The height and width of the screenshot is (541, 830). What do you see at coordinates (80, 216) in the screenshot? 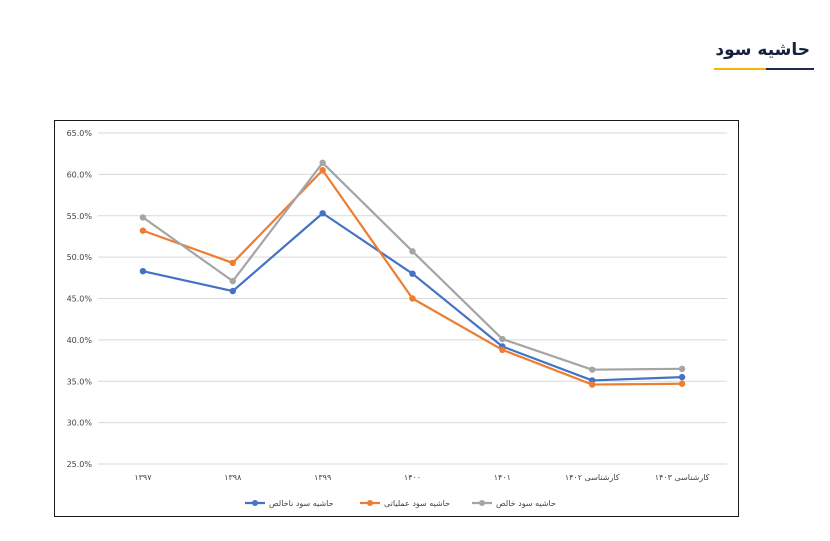
I see `y-tick-label: 55.0%` at bounding box center [80, 216].